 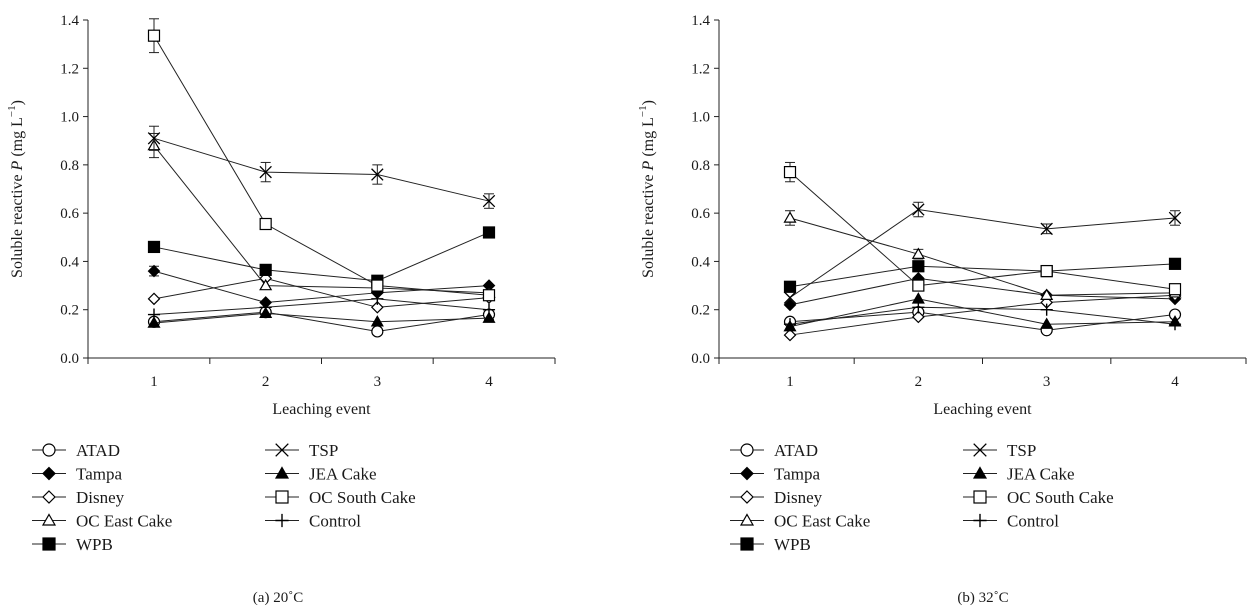 I want to click on legend-marker-oc-south-cake, so click(x=282, y=497).